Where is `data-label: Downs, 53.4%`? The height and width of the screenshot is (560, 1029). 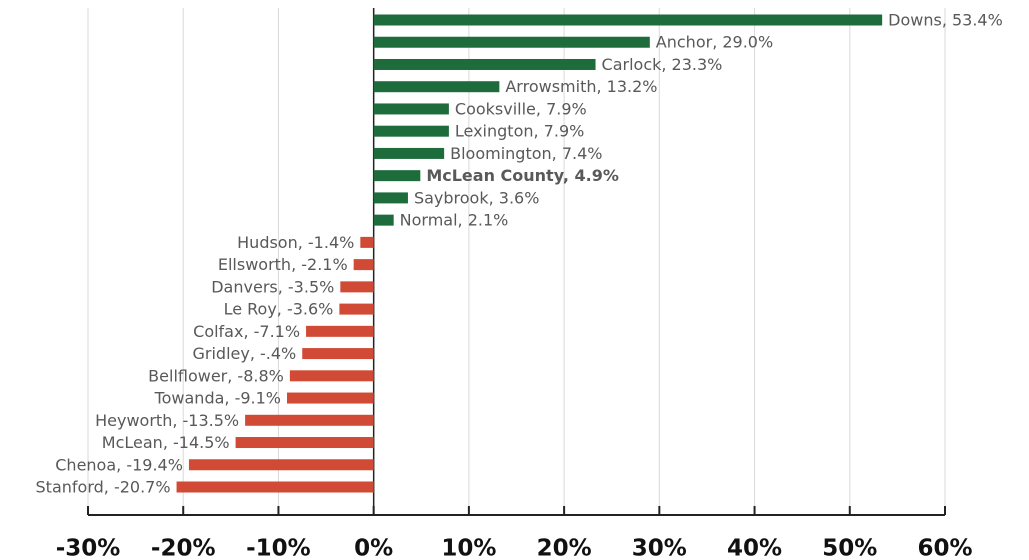
data-label: Downs, 53.4% is located at coordinates (945, 20).